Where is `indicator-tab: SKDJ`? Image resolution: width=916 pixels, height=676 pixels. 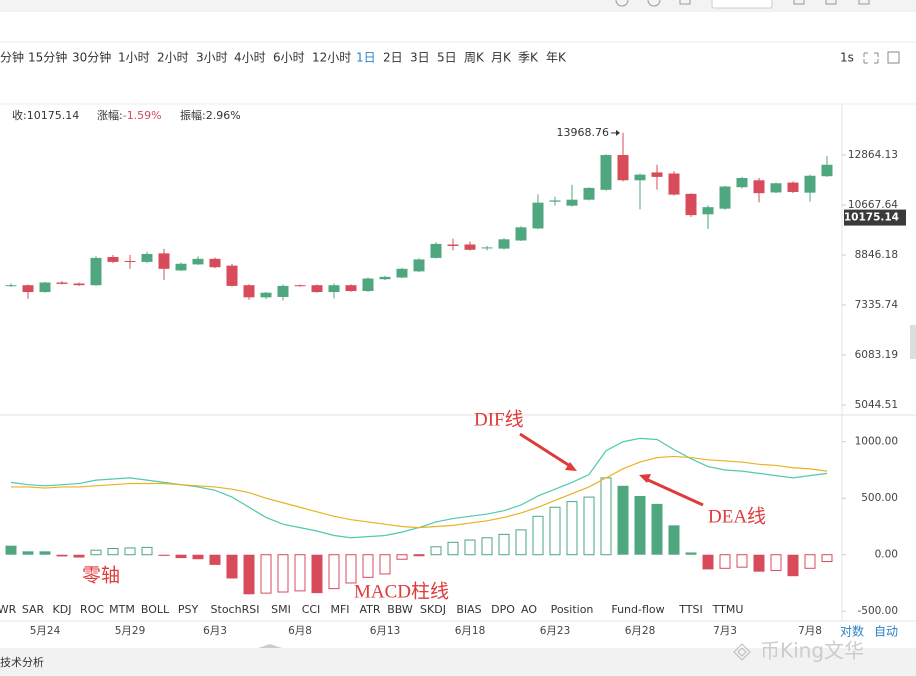
indicator-tab: SKDJ is located at coordinates (433, 609).